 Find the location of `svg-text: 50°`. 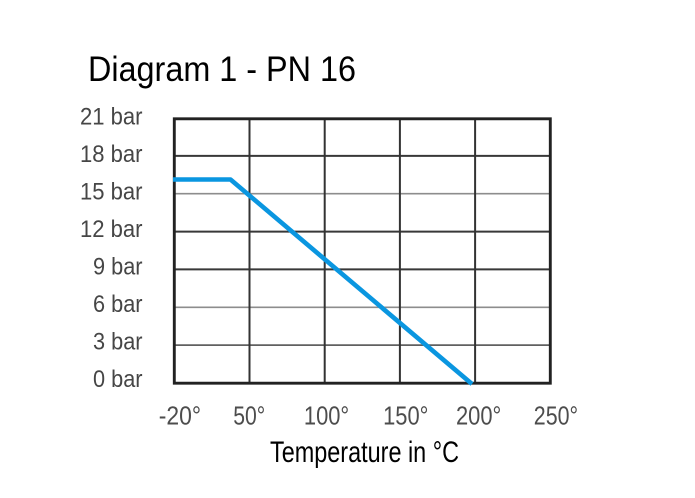

svg-text: 50° is located at coordinates (249, 417).